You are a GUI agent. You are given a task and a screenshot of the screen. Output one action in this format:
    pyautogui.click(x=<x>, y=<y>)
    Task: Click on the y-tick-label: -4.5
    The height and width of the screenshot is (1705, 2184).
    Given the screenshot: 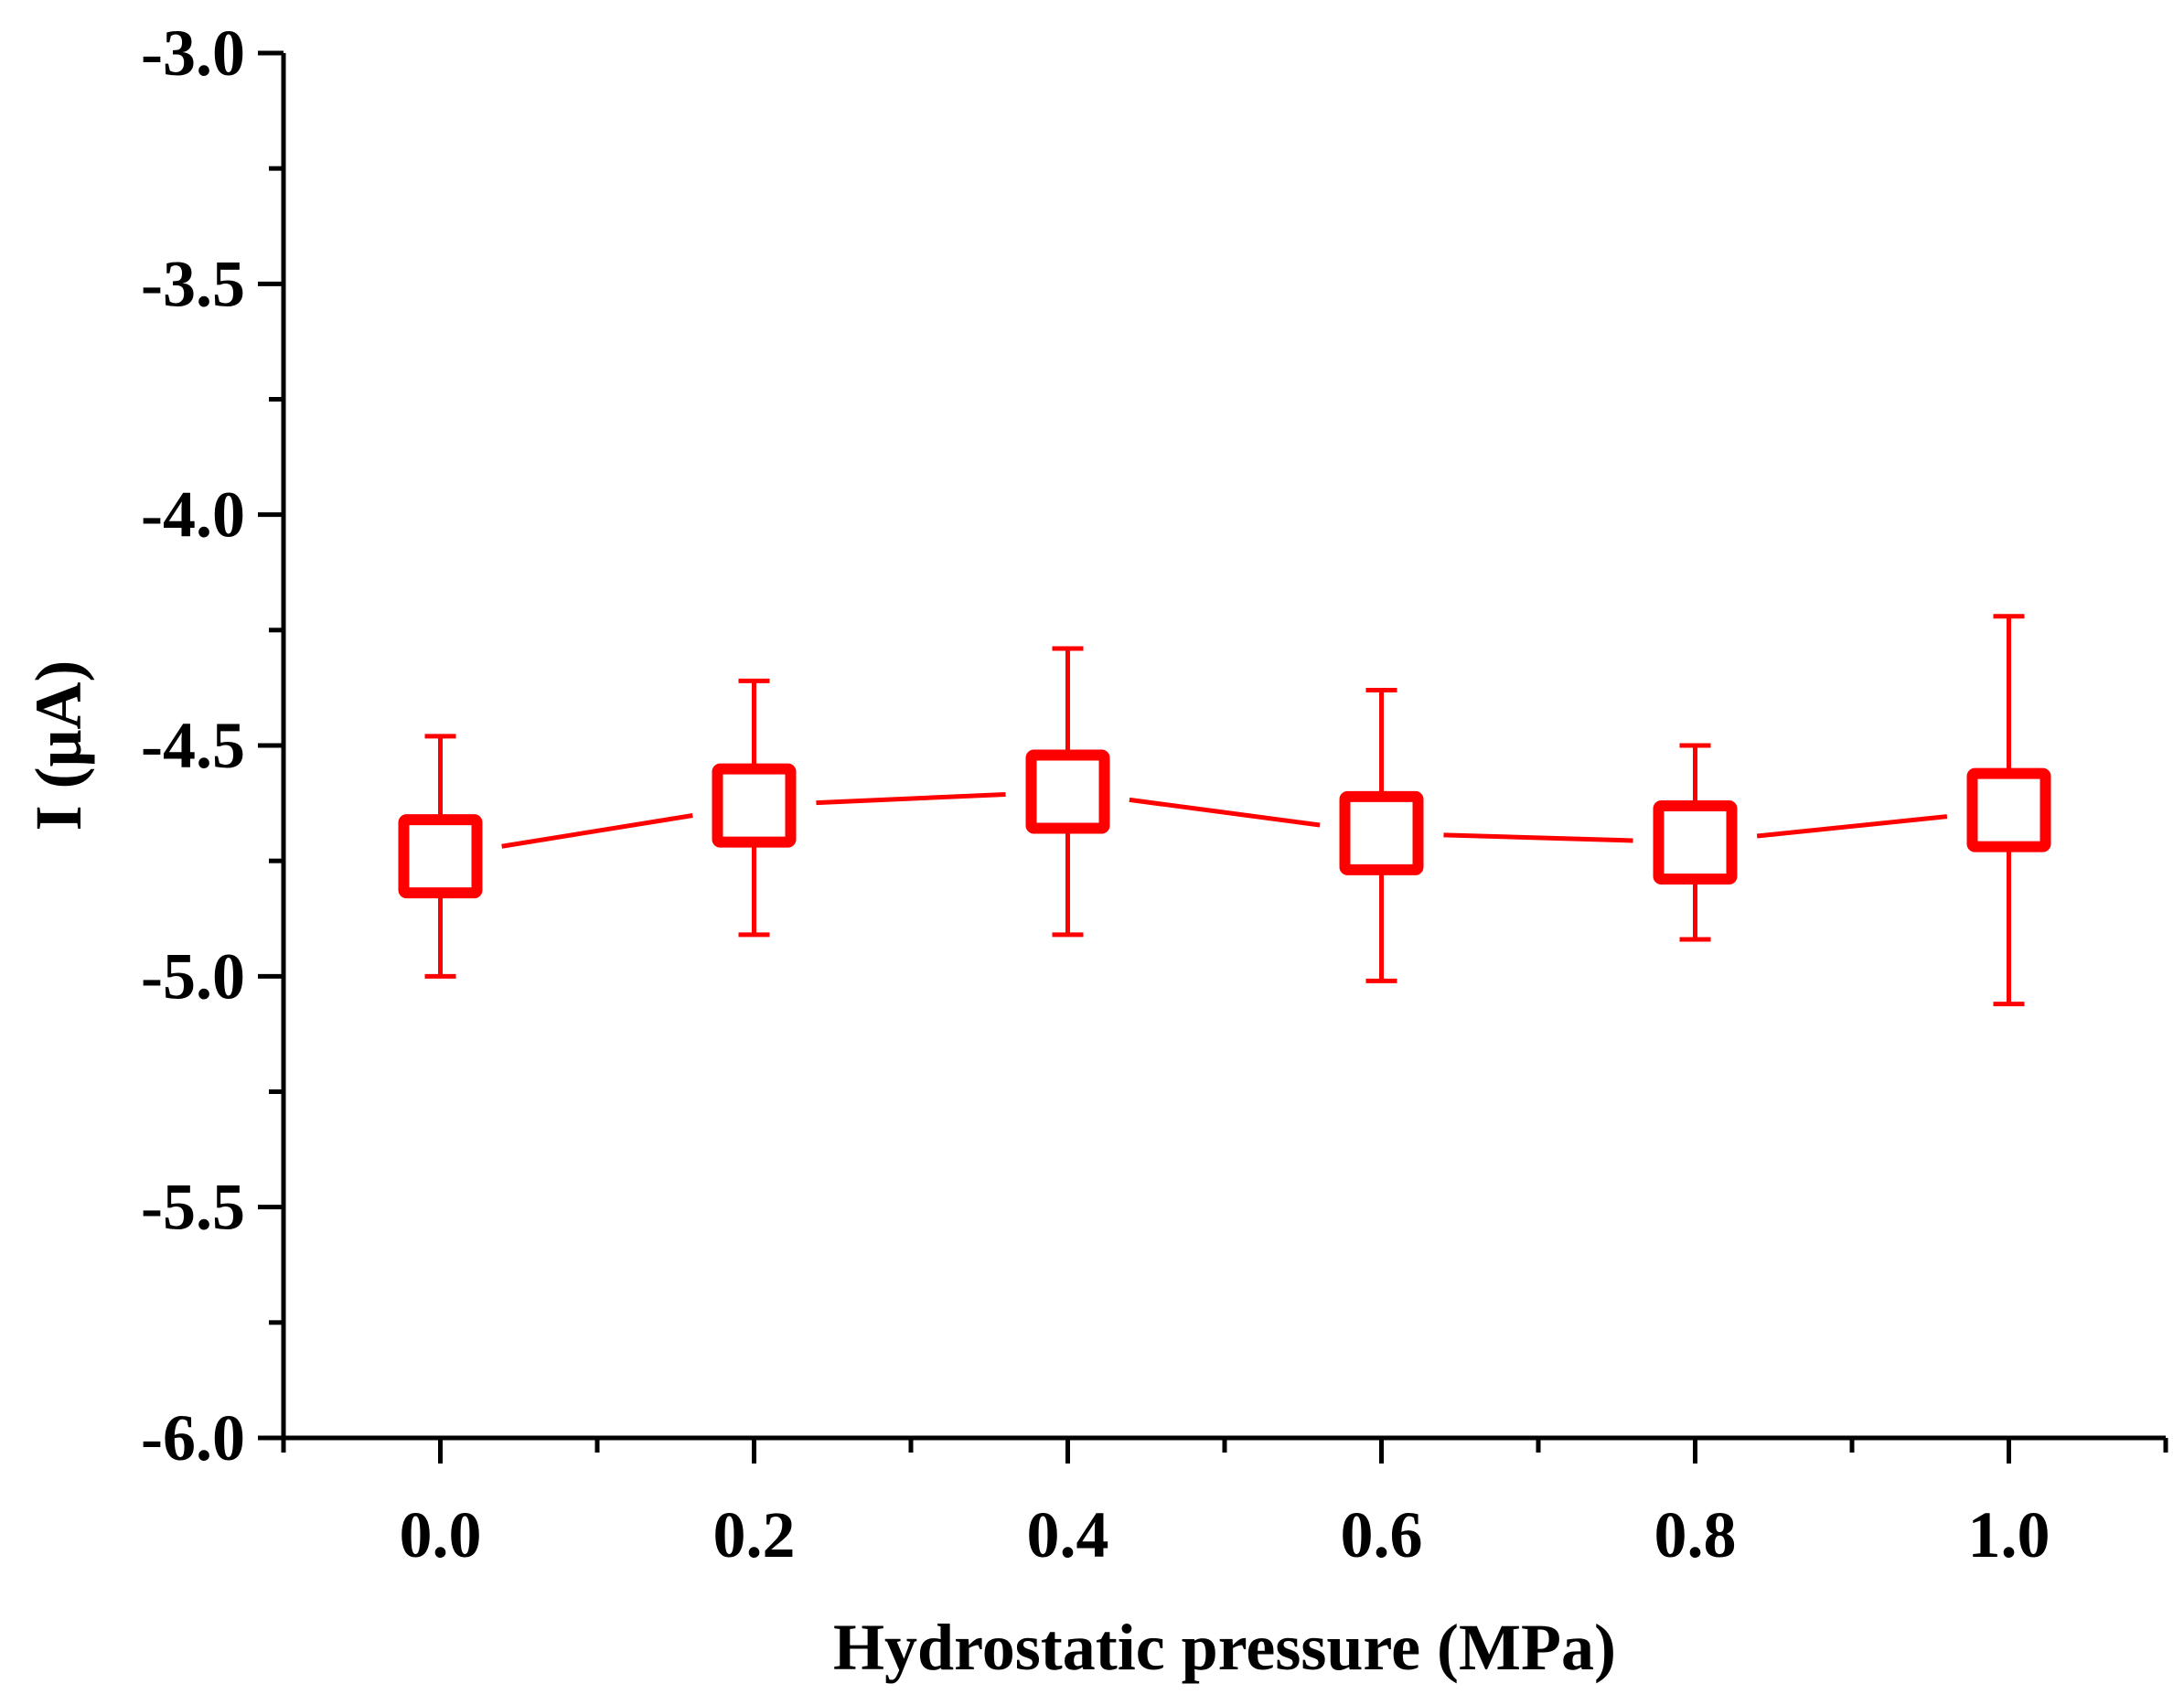 What is the action you would take?
    pyautogui.click(x=193, y=745)
    